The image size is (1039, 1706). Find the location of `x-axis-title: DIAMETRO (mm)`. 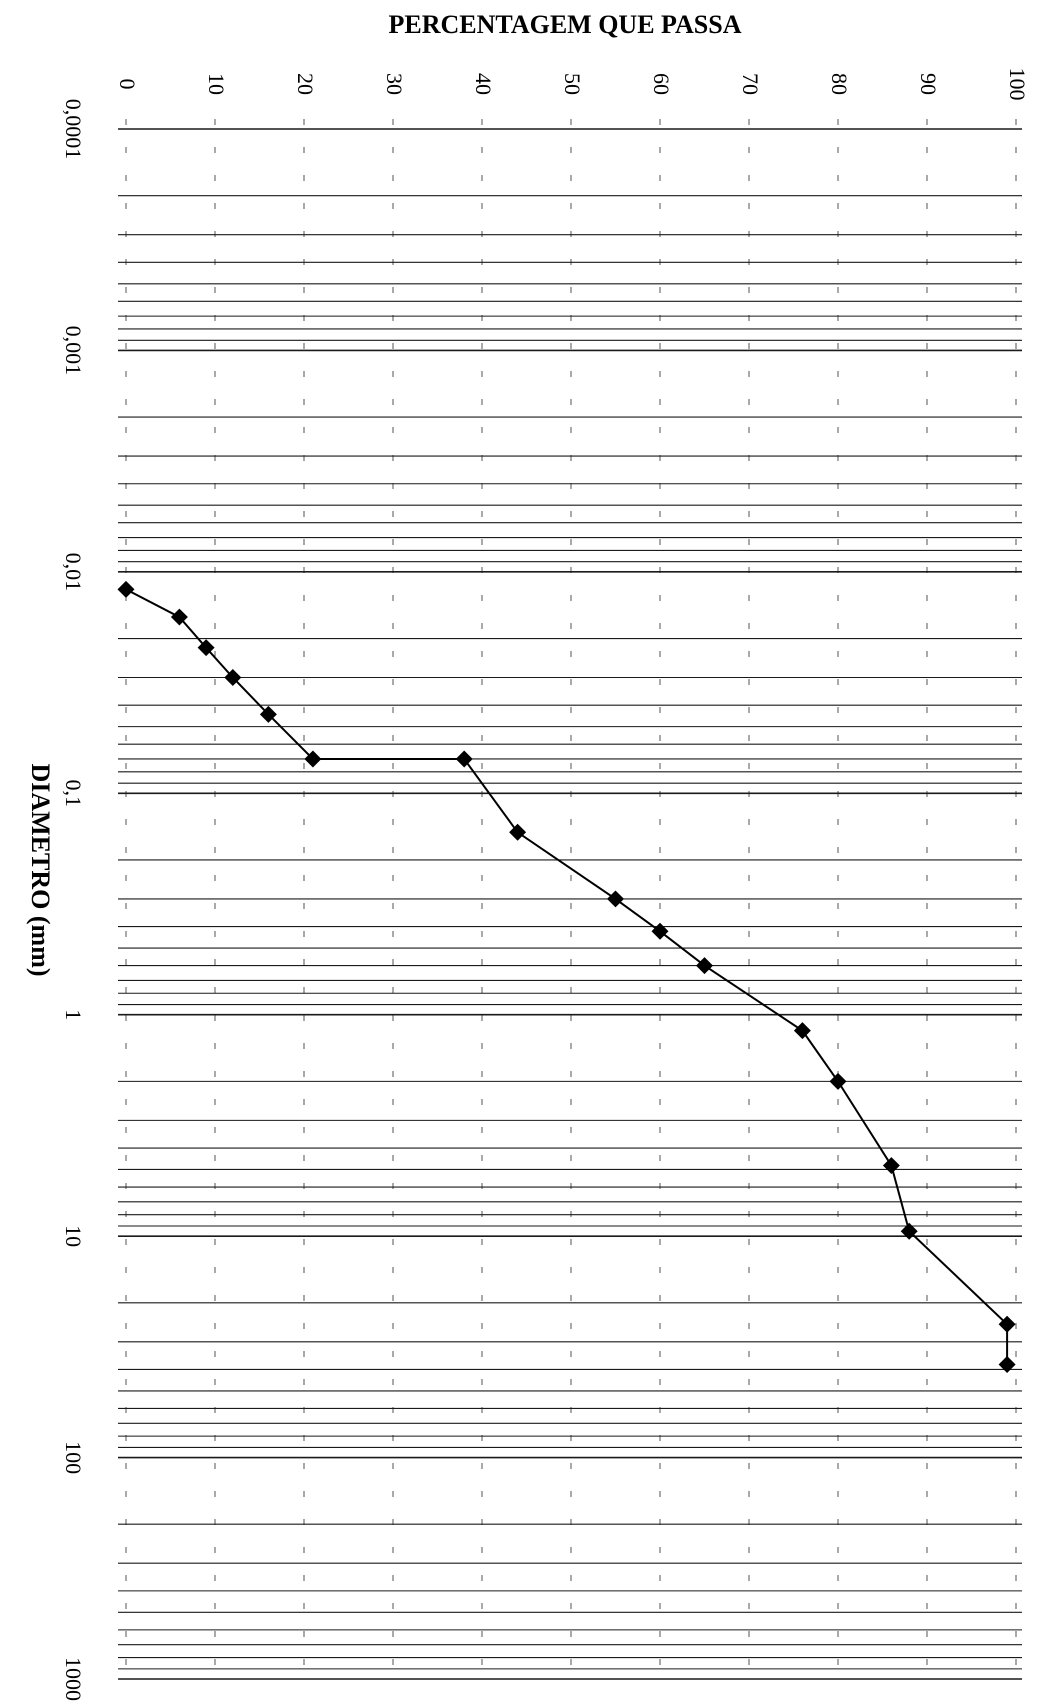

x-axis-title: DIAMETRO (mm) is located at coordinates (40, 869).